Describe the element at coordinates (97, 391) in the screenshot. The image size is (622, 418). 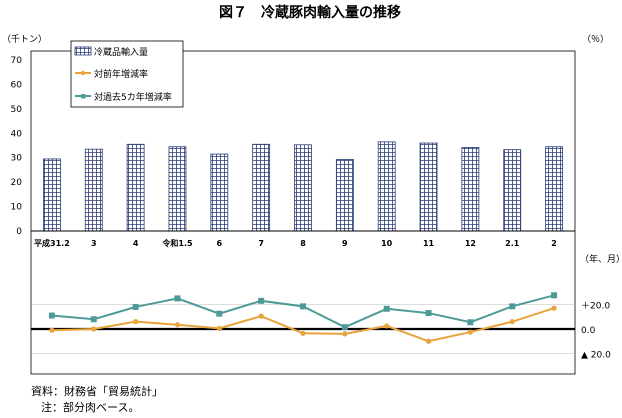
I see `source-note: 資料：財務省「貿易統計」` at that location.